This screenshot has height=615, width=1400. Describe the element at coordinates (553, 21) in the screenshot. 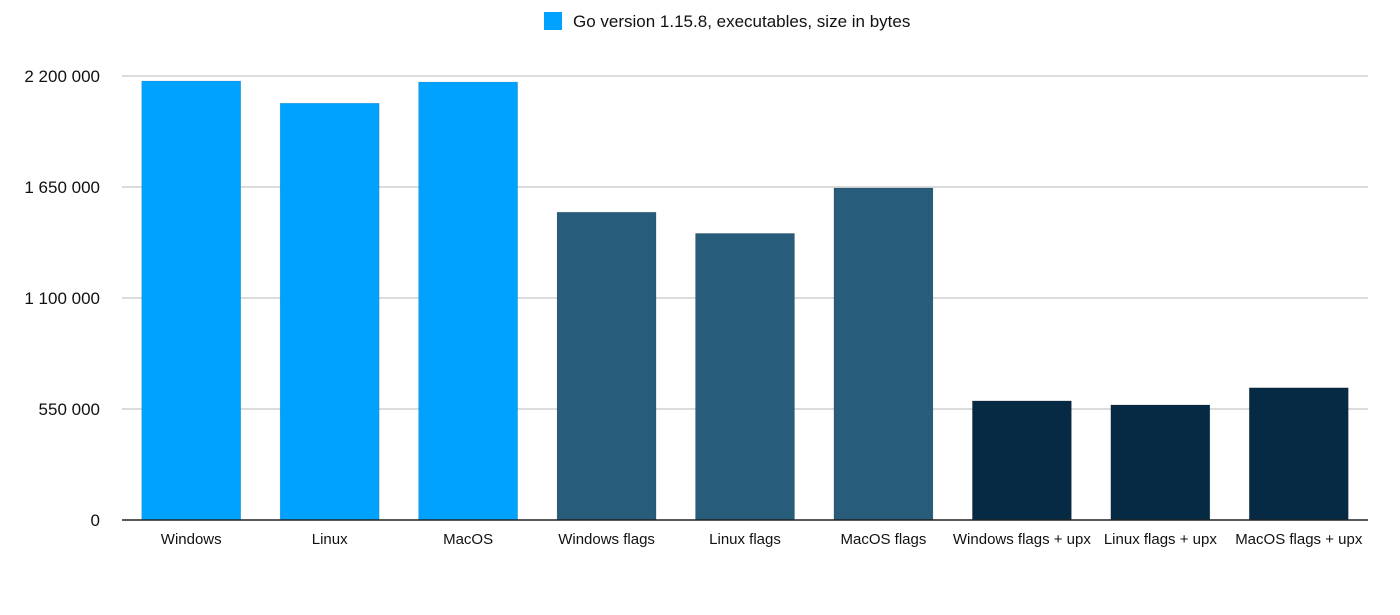

I see `legend-swatch` at that location.